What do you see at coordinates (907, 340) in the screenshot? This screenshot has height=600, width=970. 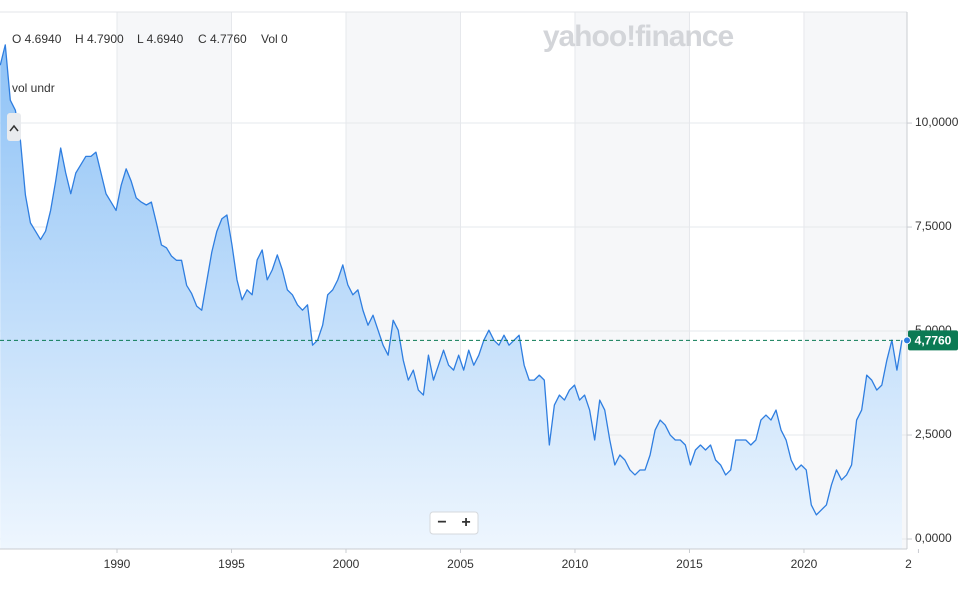 I see `current-price-dot` at bounding box center [907, 340].